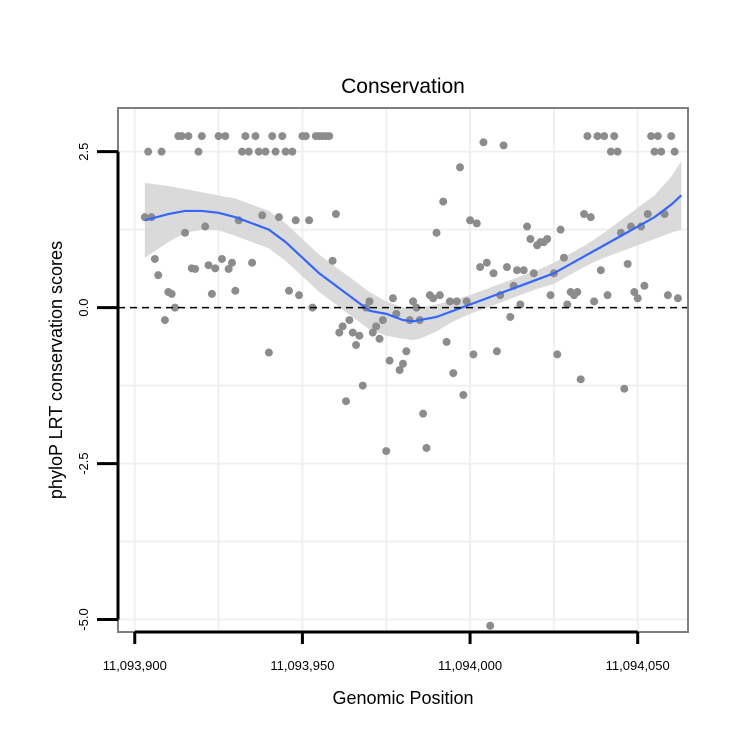 This screenshot has width=750, height=750. What do you see at coordinates (56, 370) in the screenshot?
I see `y-axis-title: phyloP LRT conservation scores` at bounding box center [56, 370].